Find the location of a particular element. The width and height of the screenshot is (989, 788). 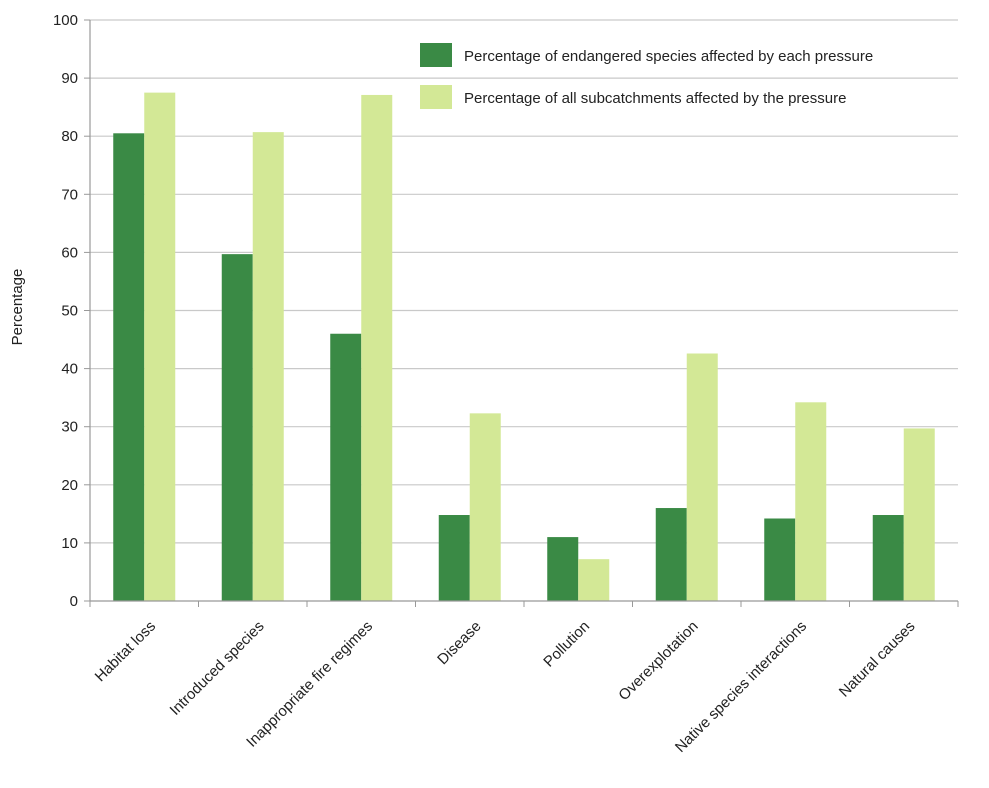

y-tick-label: 100 is located at coordinates (65, 20).